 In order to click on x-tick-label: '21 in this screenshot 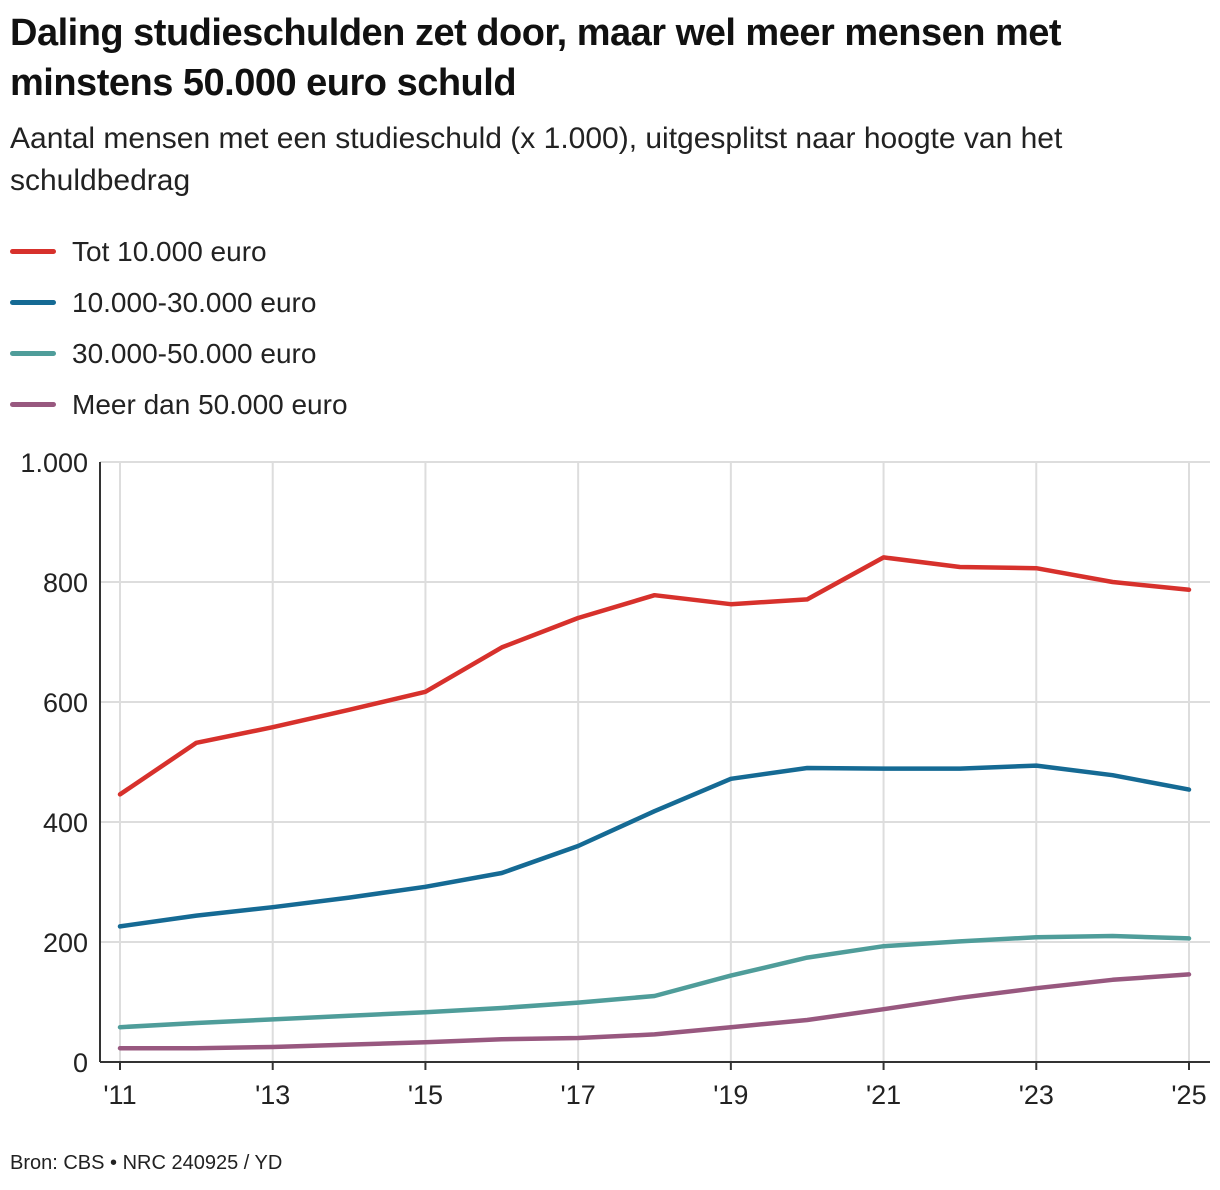, I will do `click(883, 1095)`.